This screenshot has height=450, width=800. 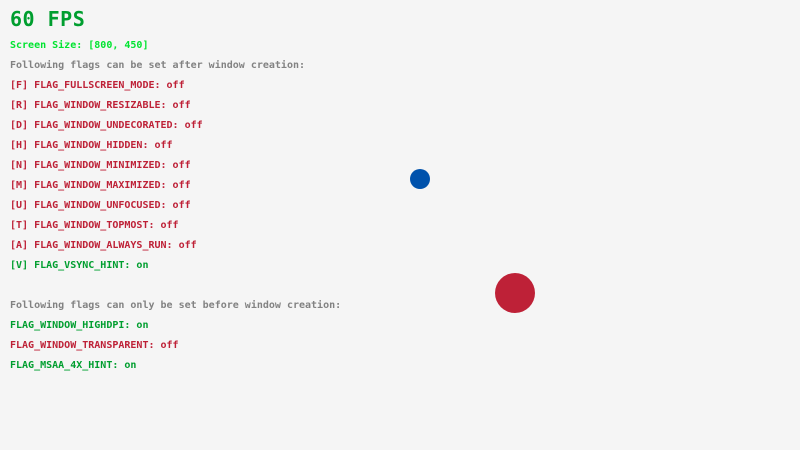 What do you see at coordinates (175, 290) in the screenshot?
I see `section-gap` at bounding box center [175, 290].